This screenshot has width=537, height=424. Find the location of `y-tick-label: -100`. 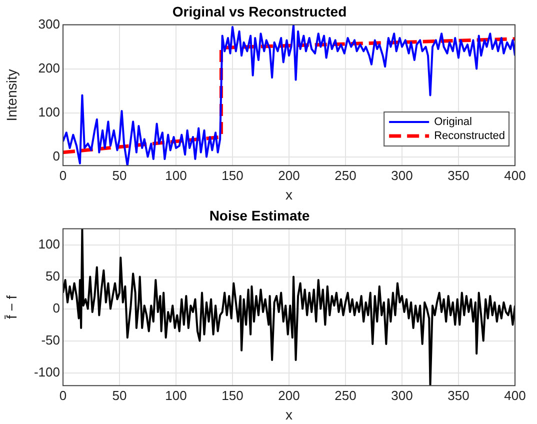

y-tick-label: -100 is located at coordinates (47, 372).